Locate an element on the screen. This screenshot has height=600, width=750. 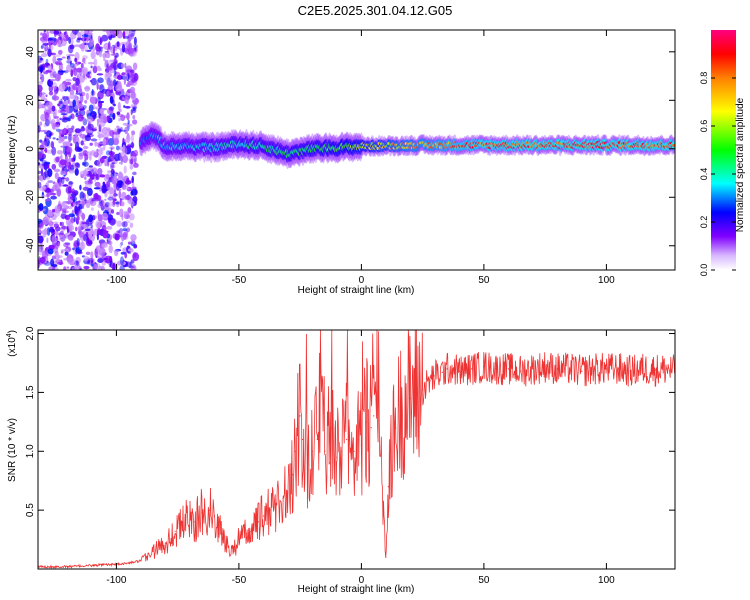
y-tick-label: 20 is located at coordinates (30, 100).